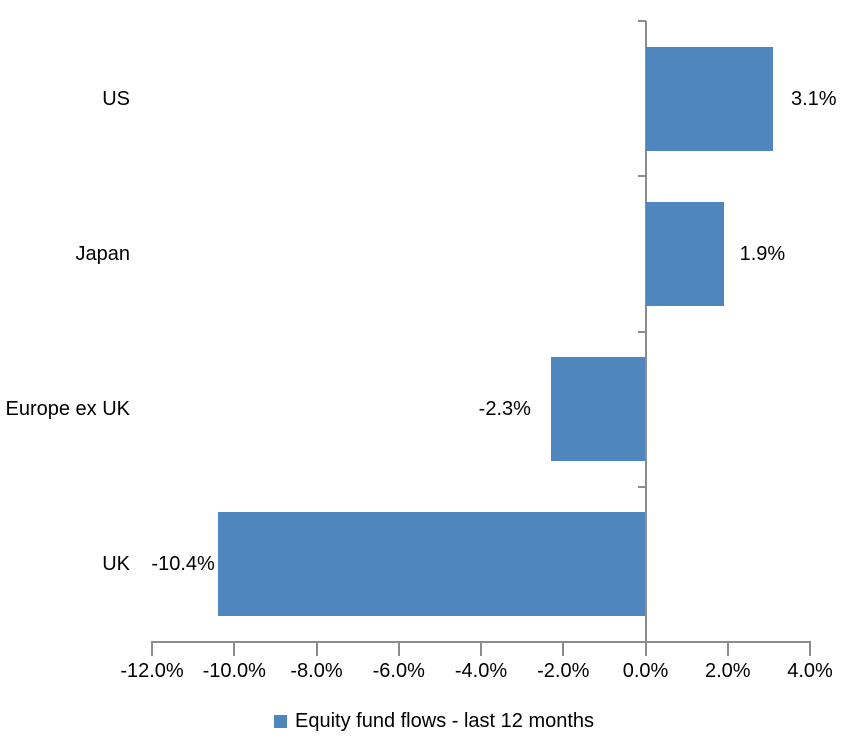  I want to click on value-label: -2.3%, so click(504, 409).